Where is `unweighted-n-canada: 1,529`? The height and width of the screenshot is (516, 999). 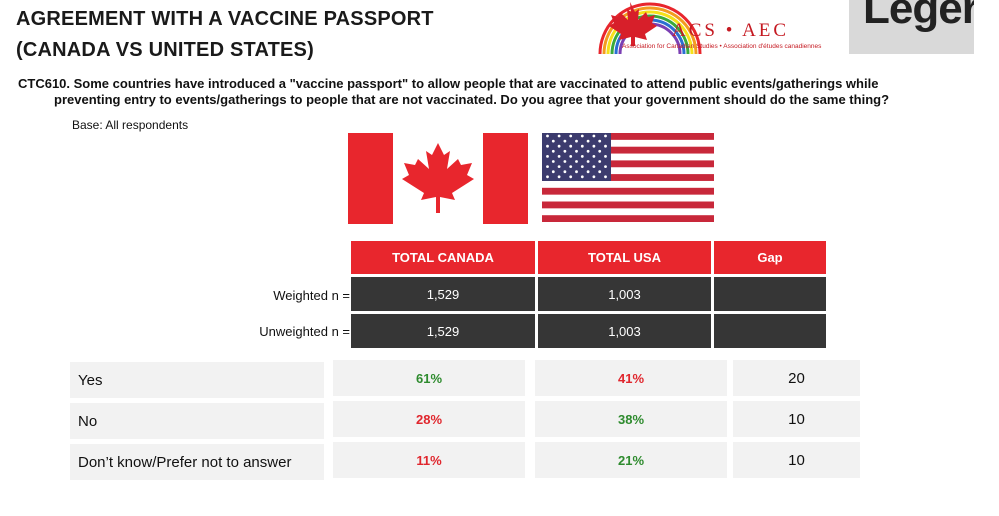 unweighted-n-canada: 1,529 is located at coordinates (443, 331).